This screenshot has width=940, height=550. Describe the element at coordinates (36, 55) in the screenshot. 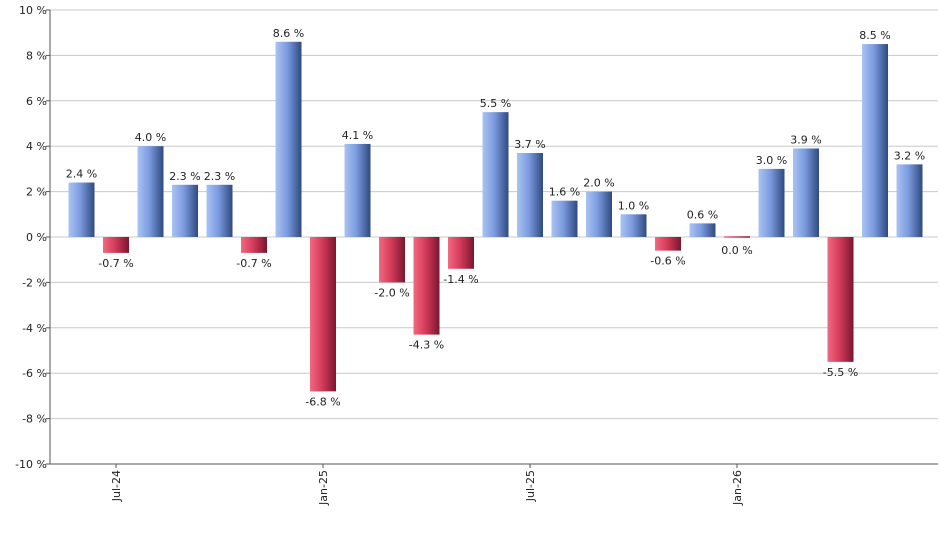

I see `y-tick-label: 8 %` at that location.